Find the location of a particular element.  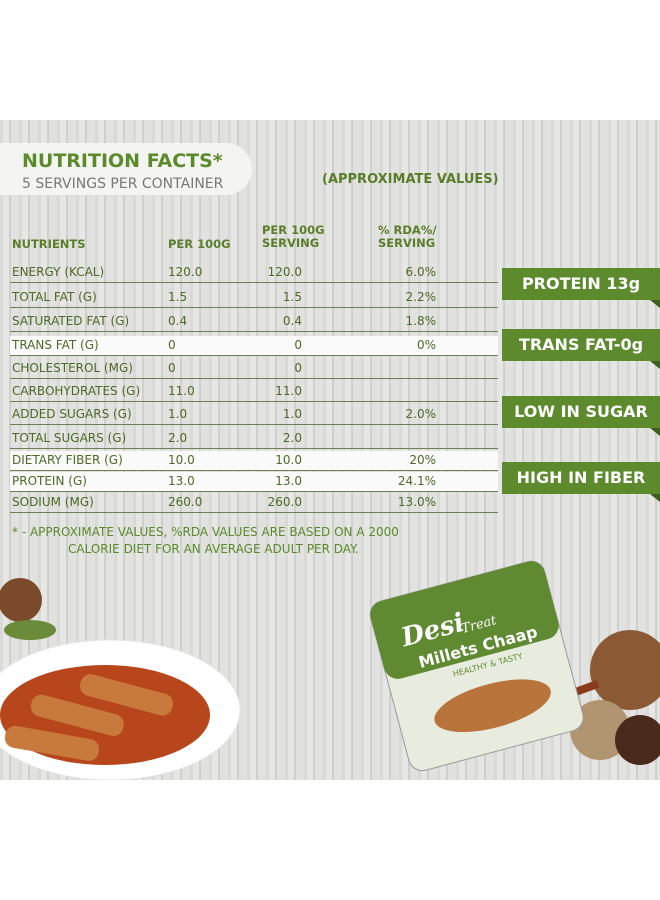

table-cell: DIETARY FIBER (G) is located at coordinates (67, 460).